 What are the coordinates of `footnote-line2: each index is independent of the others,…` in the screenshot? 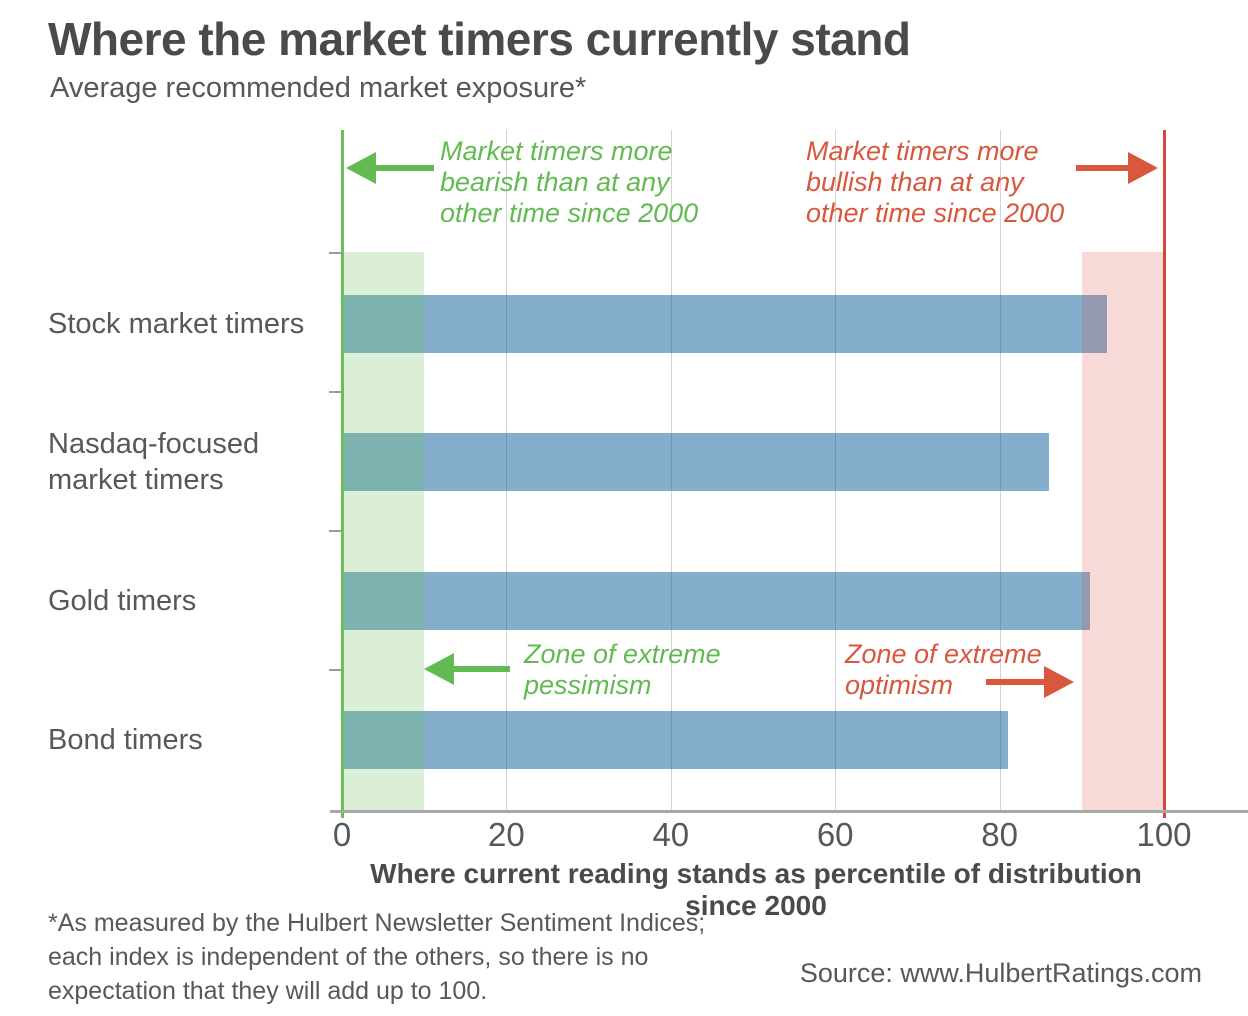 It's located at (348, 957).